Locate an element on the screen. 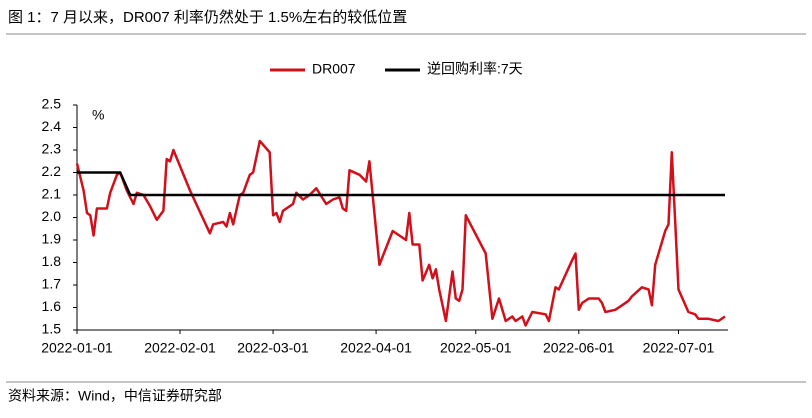  x-tick-label: 2022-04-01 is located at coordinates (376, 348).